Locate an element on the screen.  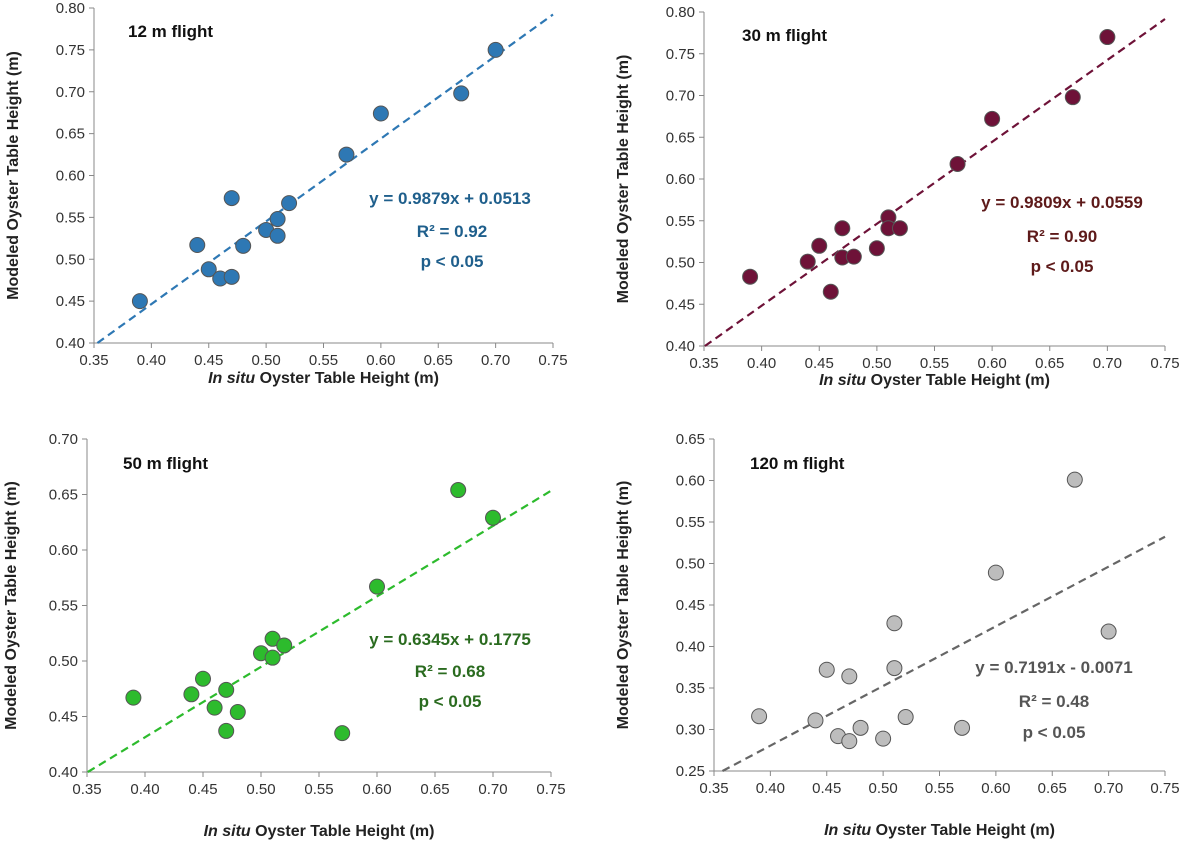
y-tick-label: 0.80 is located at coordinates (680, 12).